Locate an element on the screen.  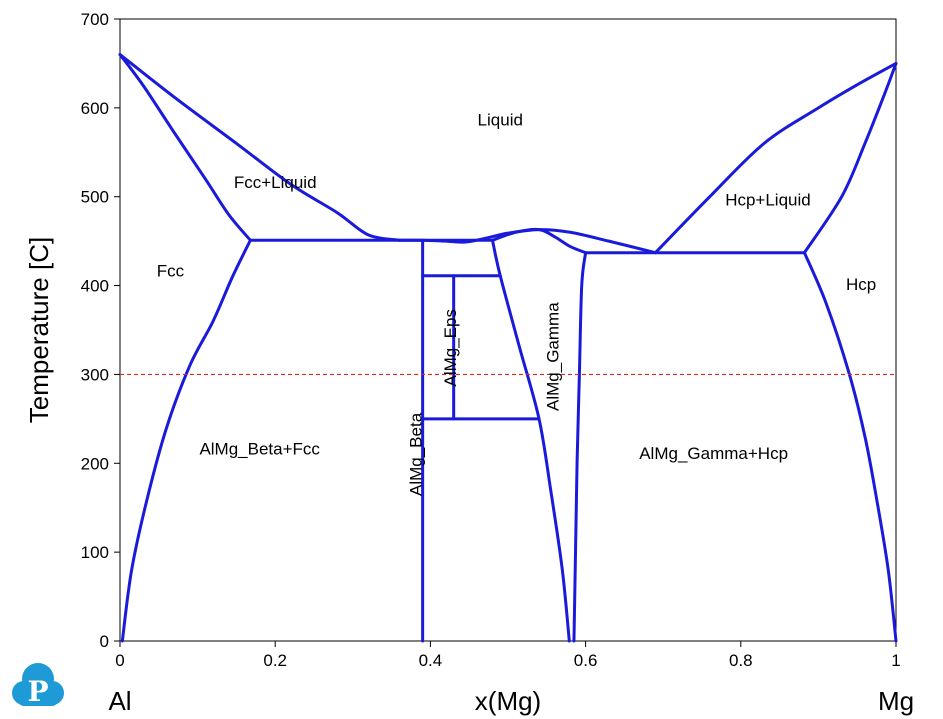
region-label: AlMg_Beta is located at coordinates (416, 454).